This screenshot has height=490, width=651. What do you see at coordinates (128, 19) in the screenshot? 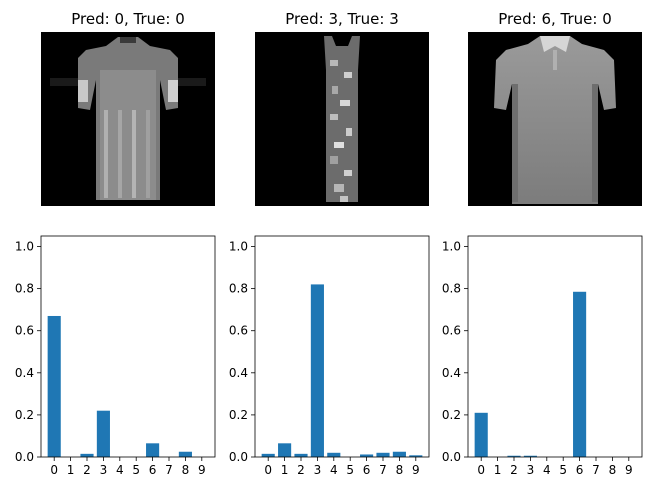
I see `image-title-1: Pred: 0, True: 0` at bounding box center [128, 19].